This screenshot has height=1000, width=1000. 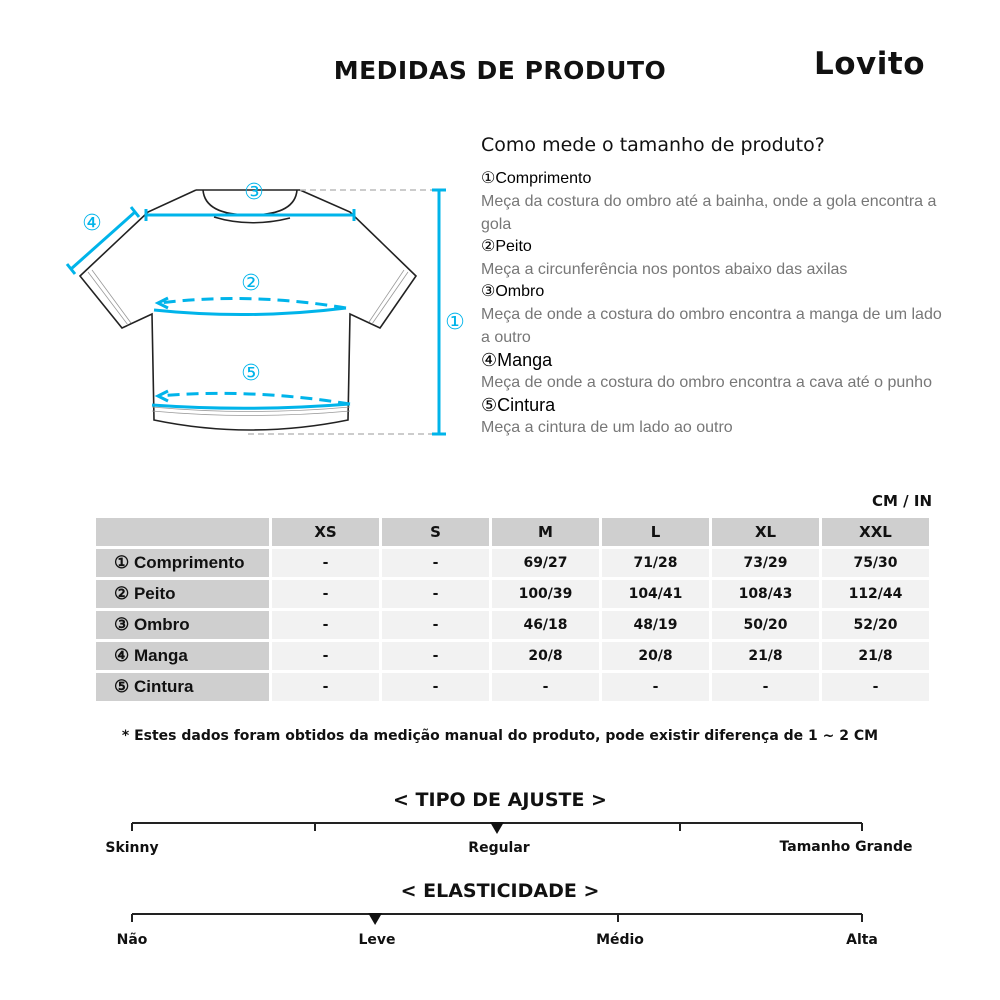 I want to click on table-cell: 52/20, so click(x=875, y=625).